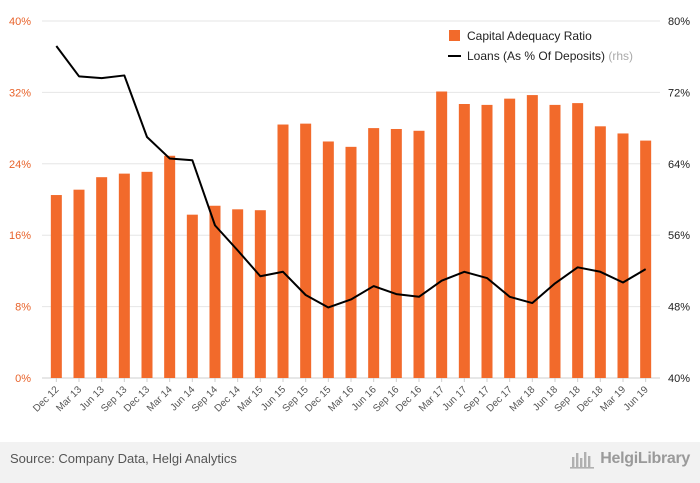  I want to click on x-tick-label: Mar 18, so click(523, 399).